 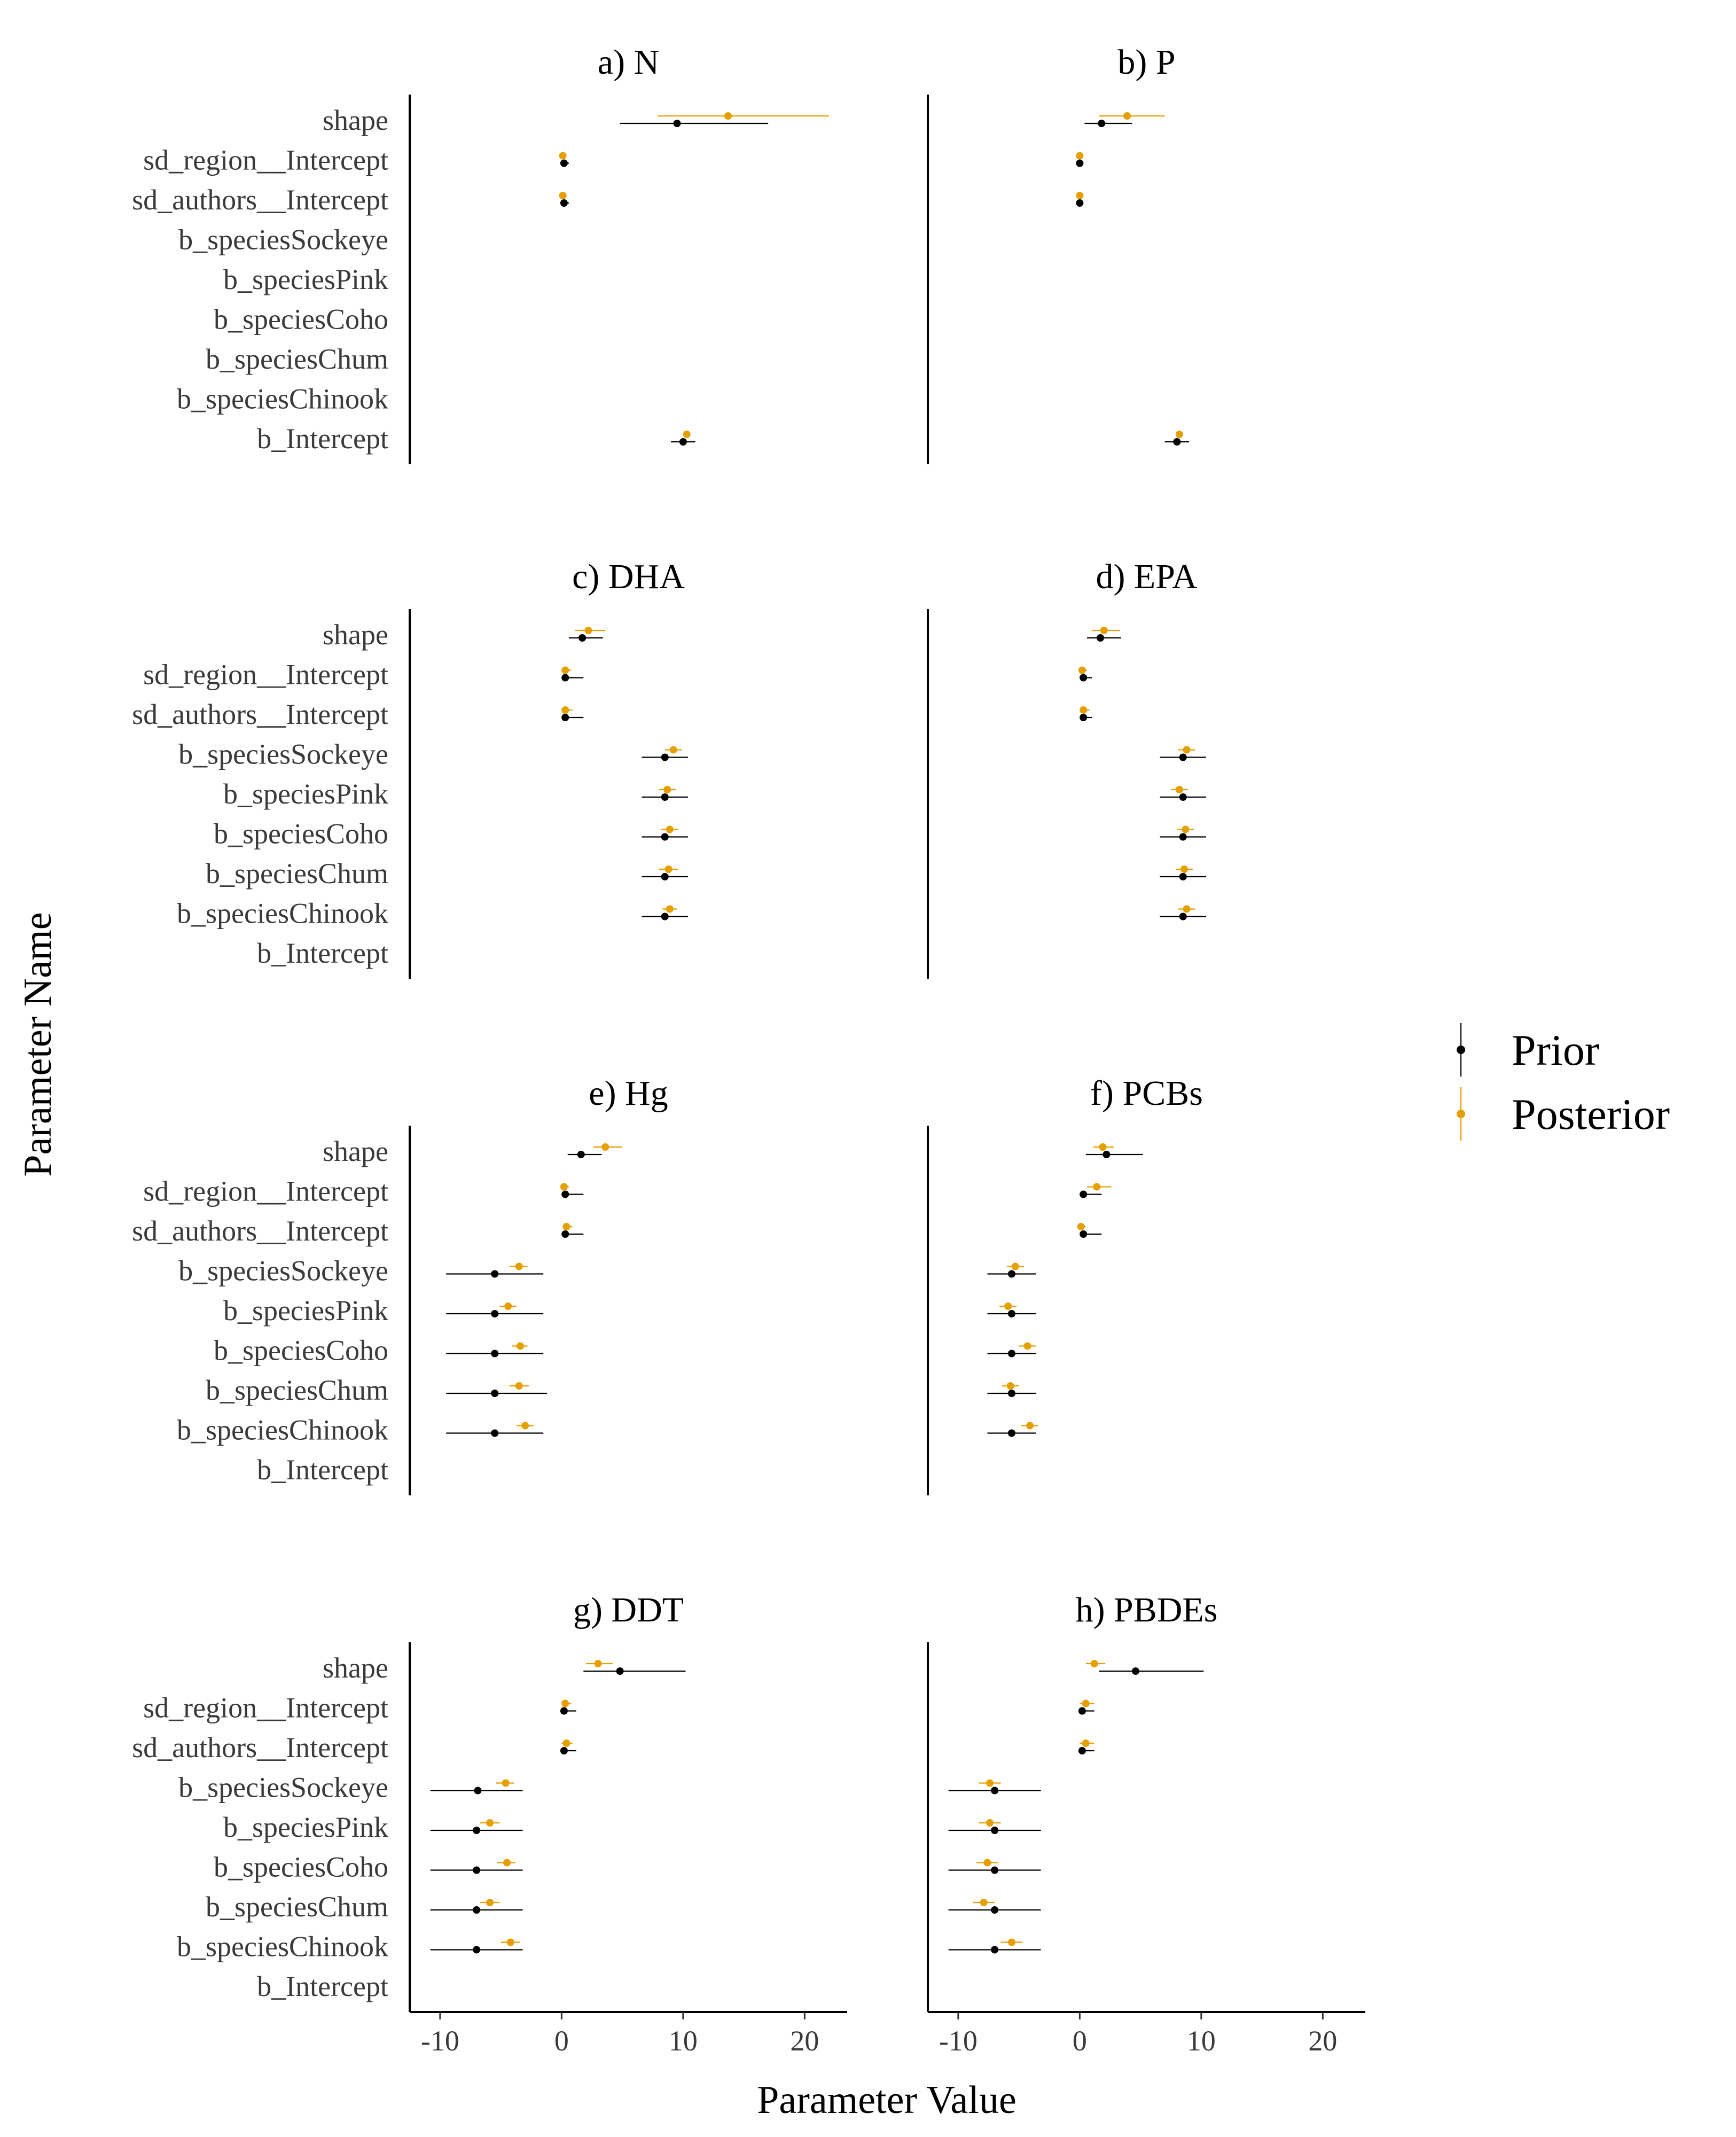 I want to click on y-tick-label: b_speciesSockeye, so click(x=283, y=240).